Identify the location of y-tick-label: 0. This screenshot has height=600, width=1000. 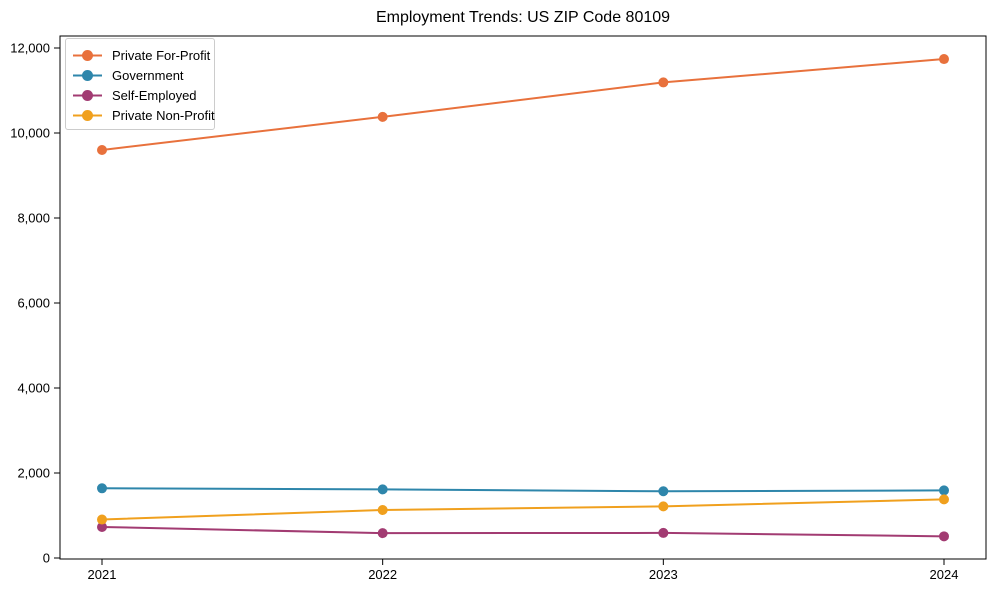
(46, 558).